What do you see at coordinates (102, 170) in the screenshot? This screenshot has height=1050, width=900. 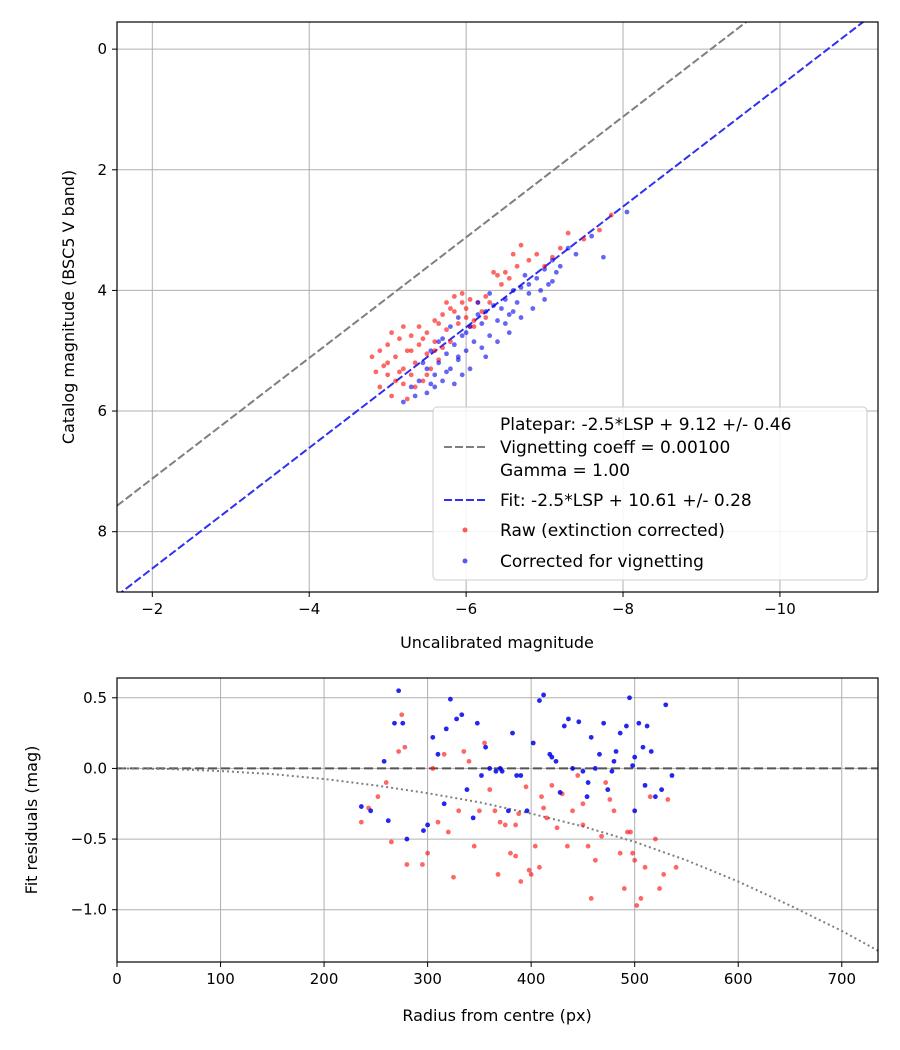 I see `calibration-plot-y-tick-label: 2` at bounding box center [102, 170].